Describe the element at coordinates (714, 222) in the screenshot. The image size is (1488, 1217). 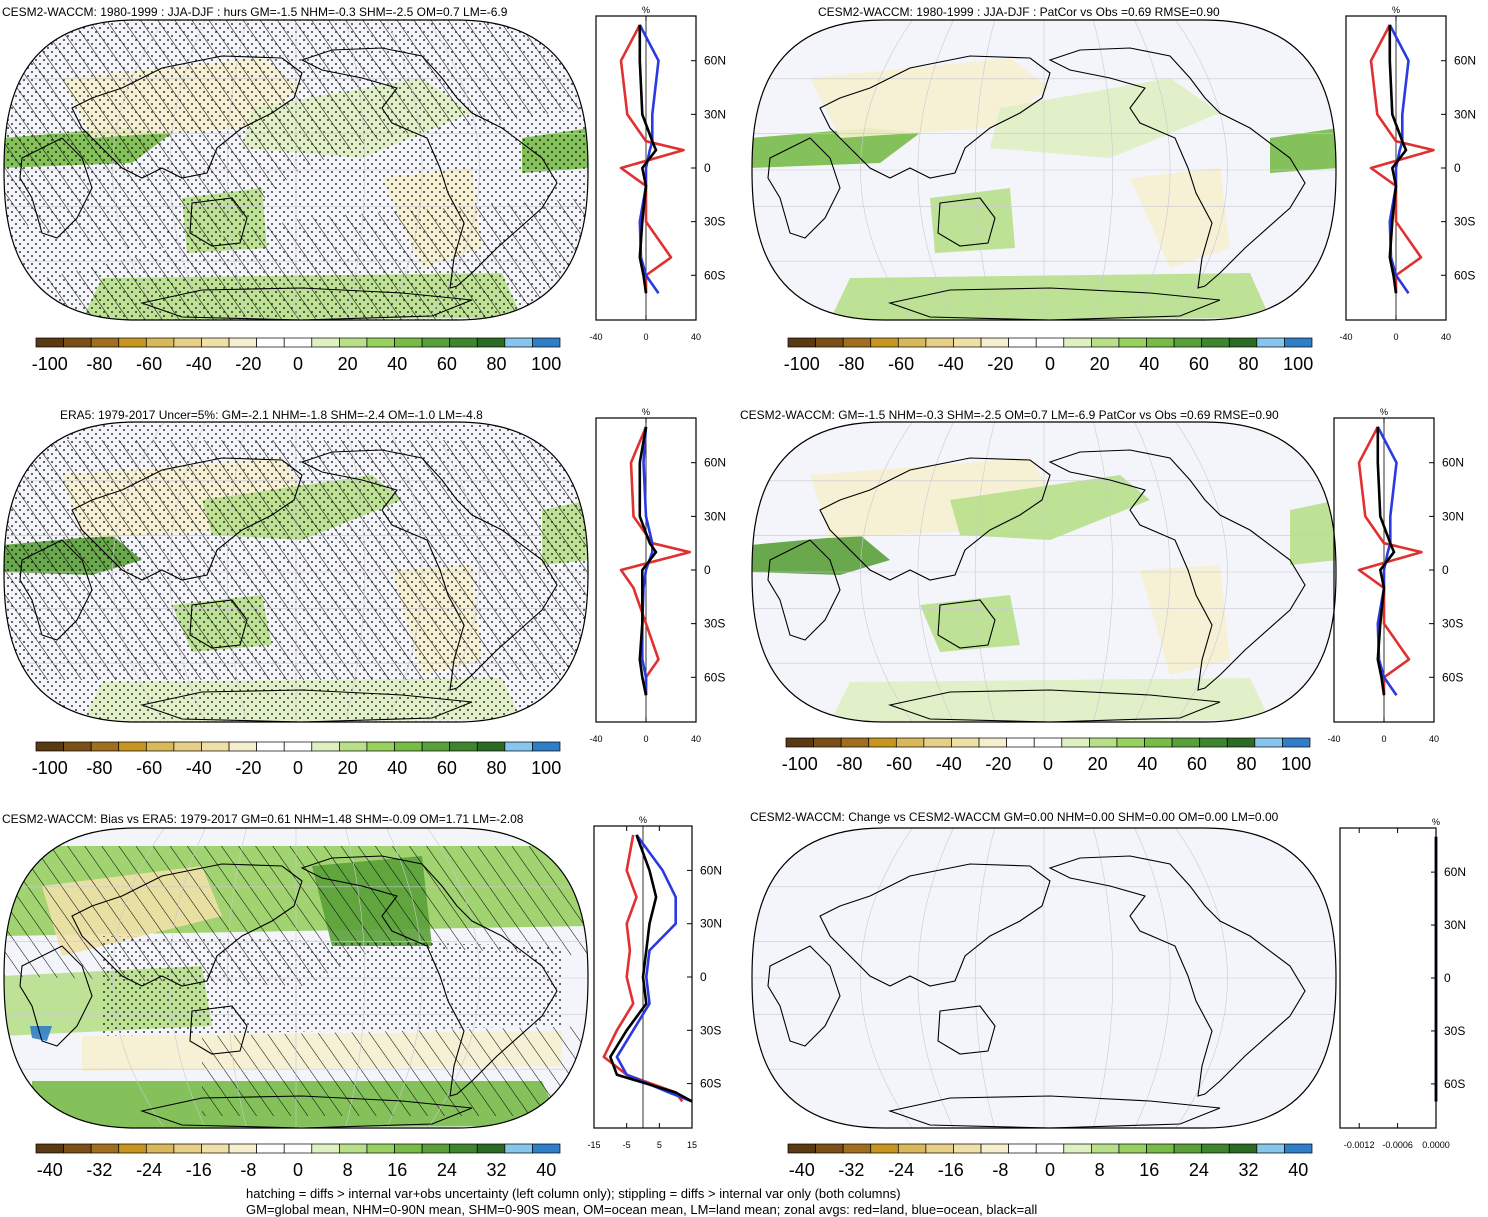
I see `lat-tick-label: 30S` at that location.